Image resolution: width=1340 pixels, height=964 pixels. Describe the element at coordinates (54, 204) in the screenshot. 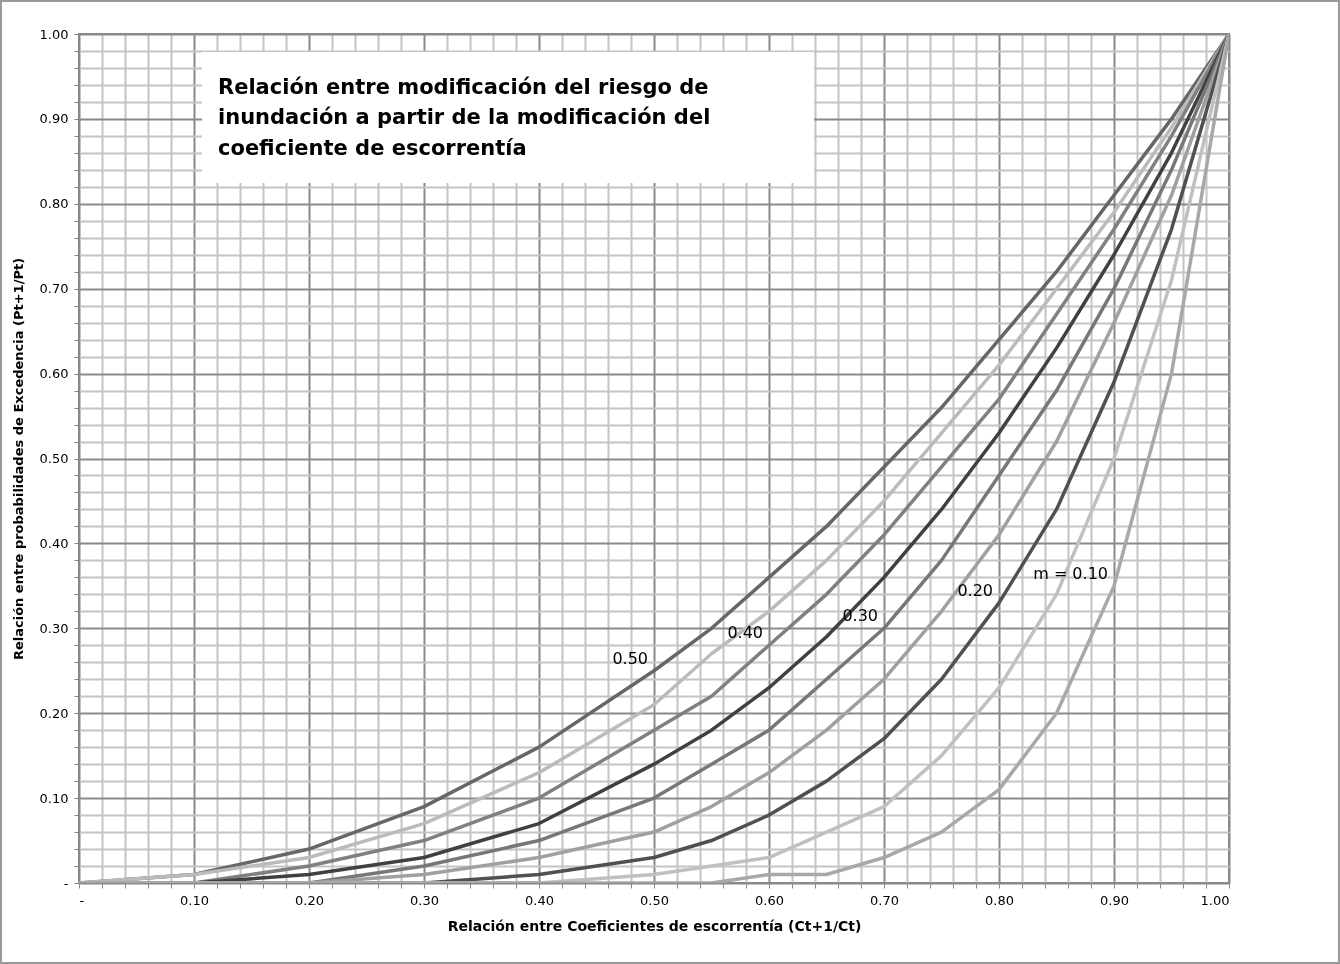

I see `y-tick-label: 0.80` at that location.